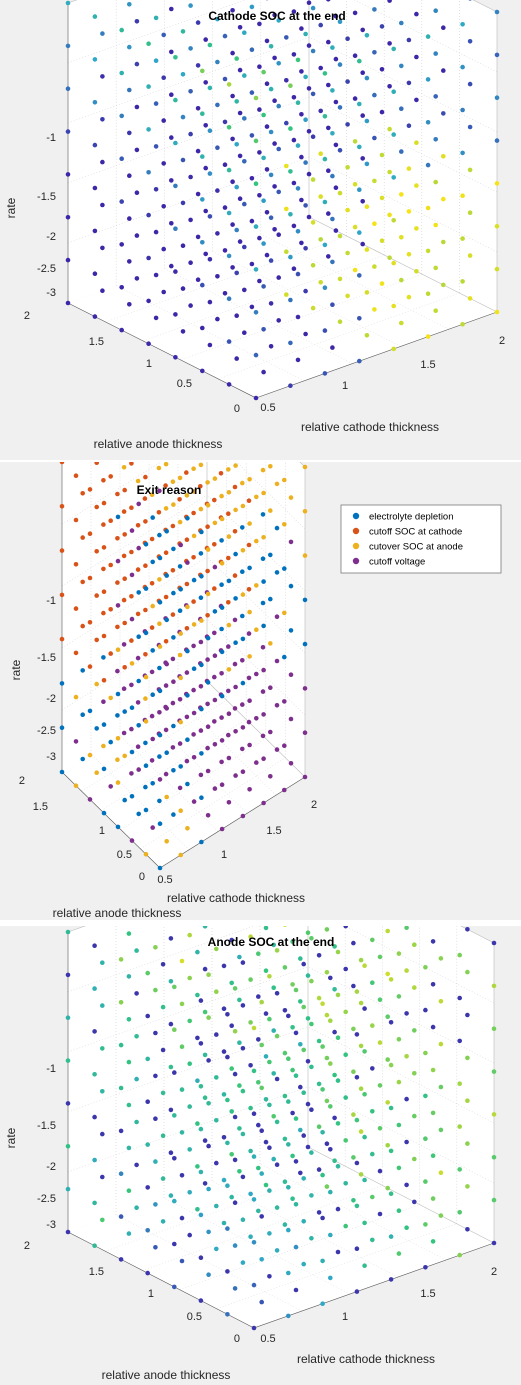 The image size is (521, 1385). I want to click on x-tick: 0.5, so click(267, 408).